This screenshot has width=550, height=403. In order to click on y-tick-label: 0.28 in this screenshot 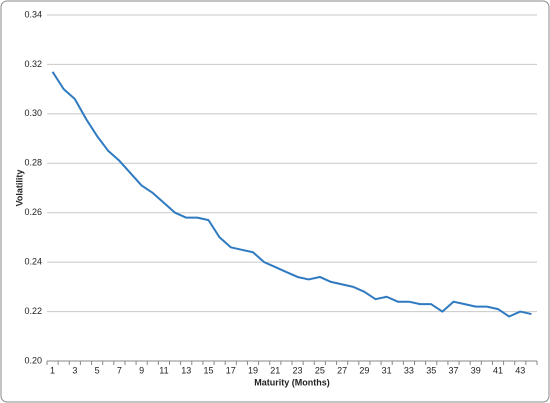, I will do `click(33, 163)`.